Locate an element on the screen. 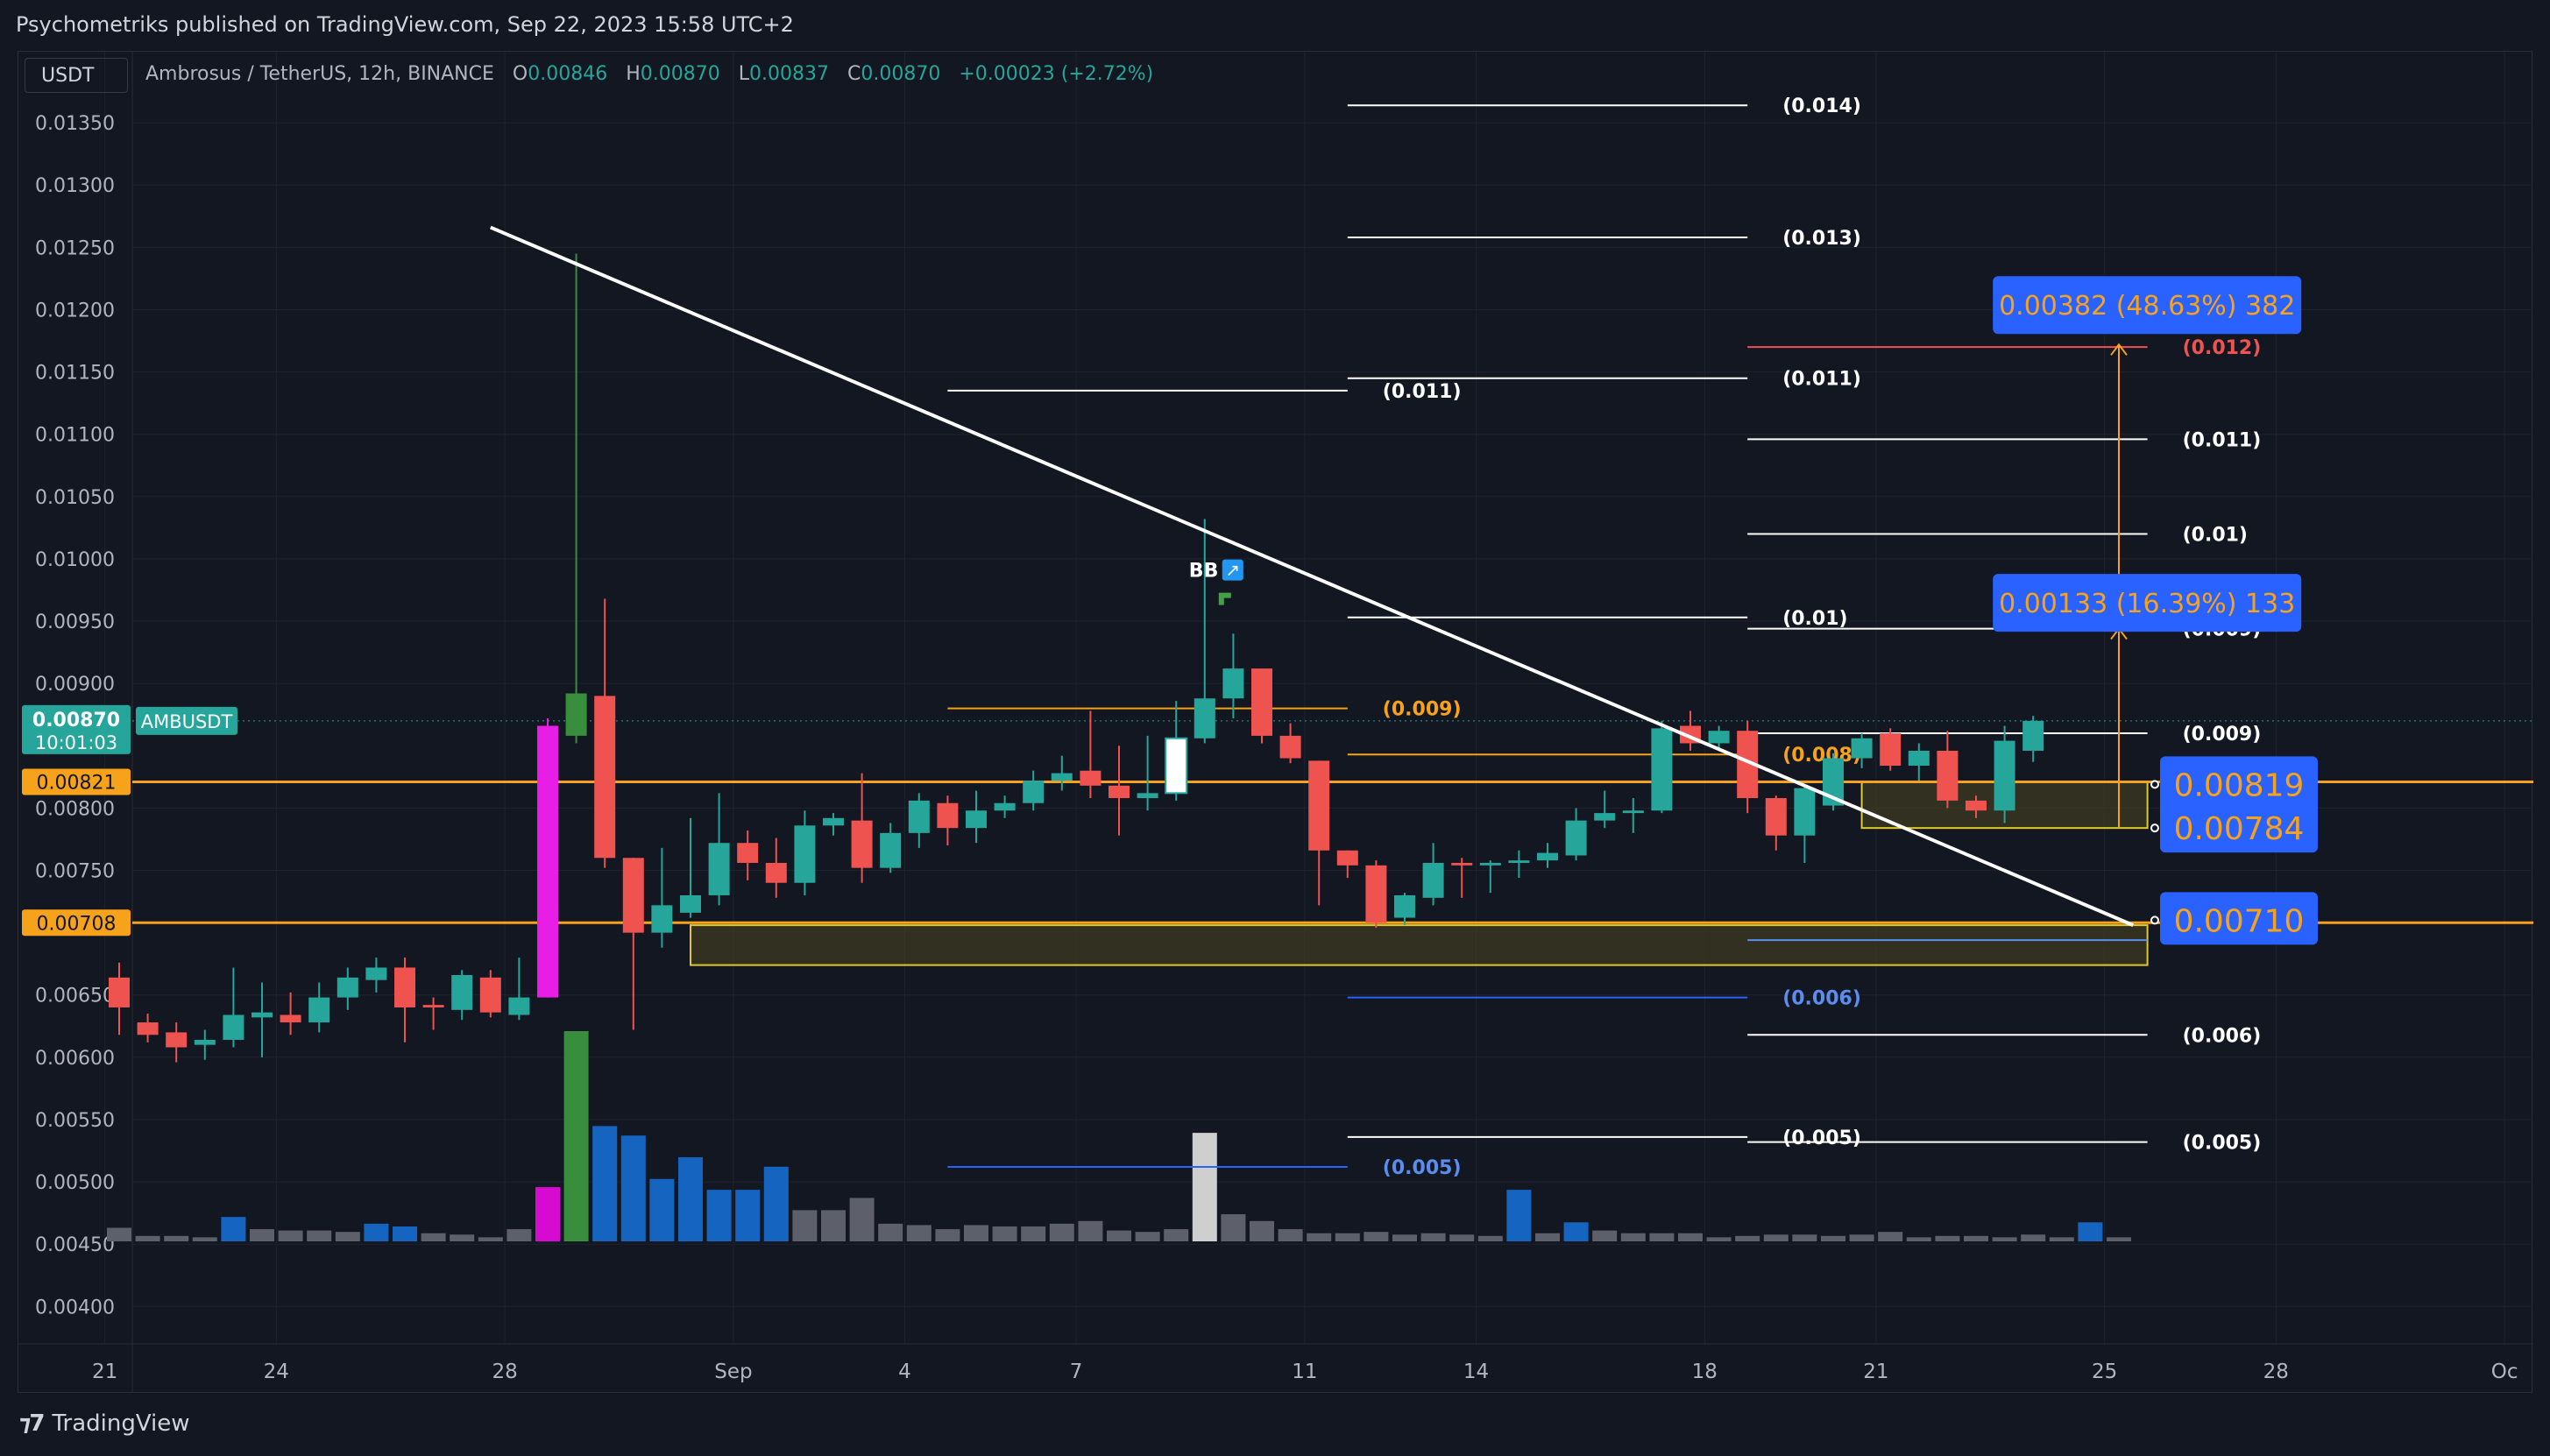 Image resolution: width=2550 pixels, height=1456 pixels. current-price-box is located at coordinates (76, 729).